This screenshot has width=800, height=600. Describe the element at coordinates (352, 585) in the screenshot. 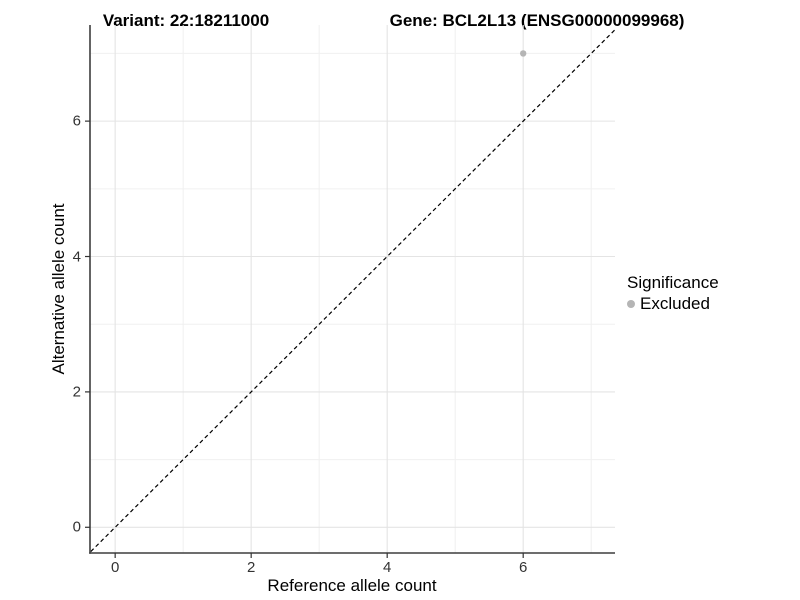

I see `x-axis-title: Reference allele count` at that location.